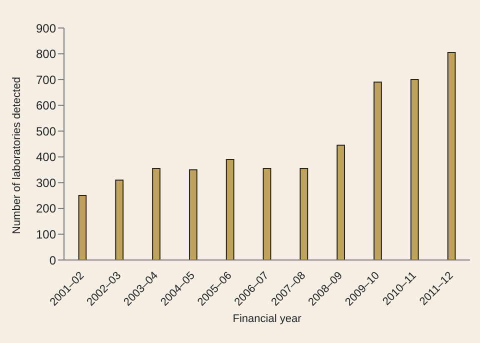 The height and width of the screenshot is (343, 480). I want to click on y-tick-label: 700, so click(46, 79).